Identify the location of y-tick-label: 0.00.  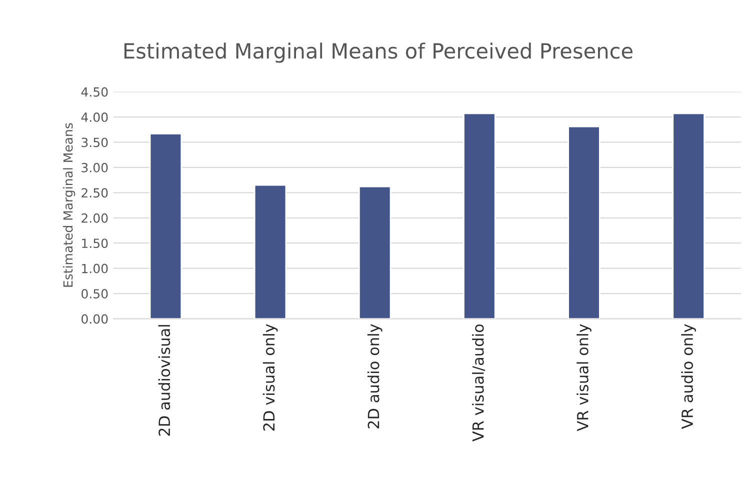
(95, 319).